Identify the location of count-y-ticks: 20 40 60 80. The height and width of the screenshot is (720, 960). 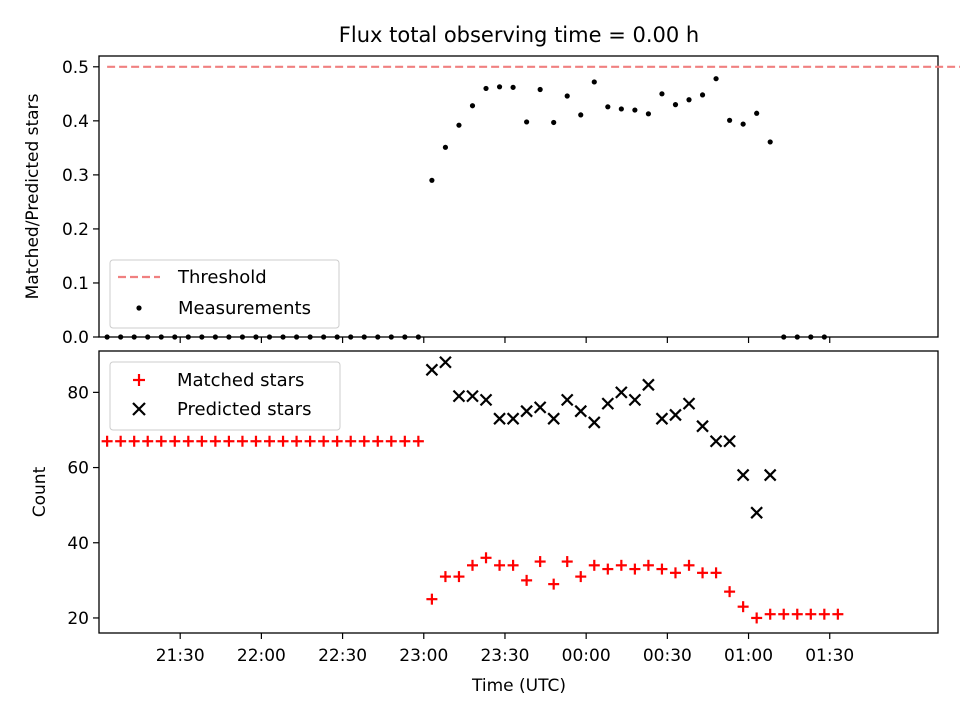
(83, 506).